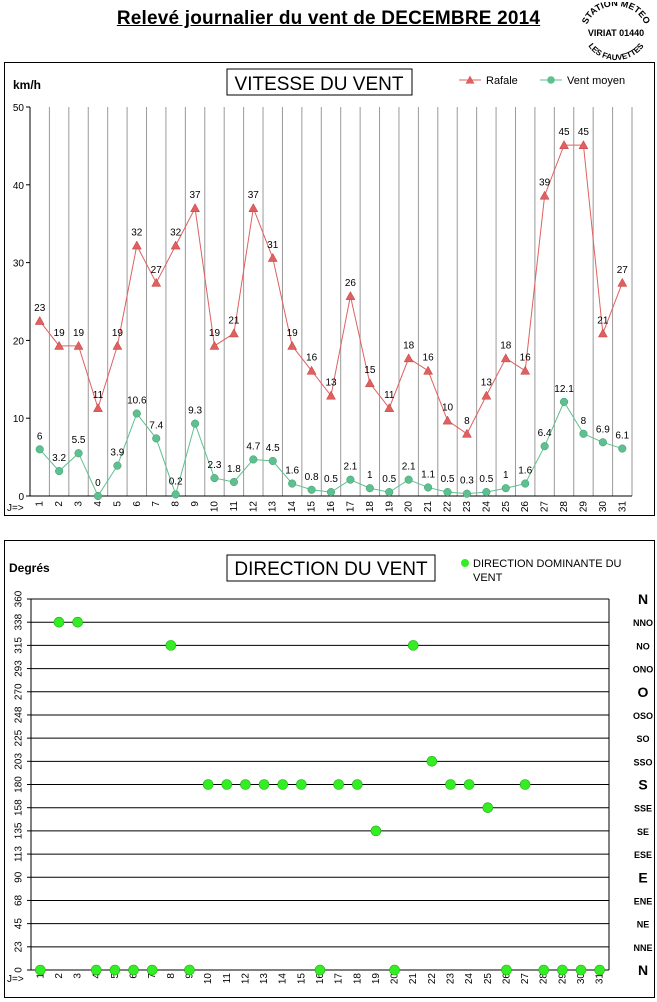 This screenshot has width=657, height=1002. I want to click on vent-moyen-data-label: 2.3, so click(215, 465).